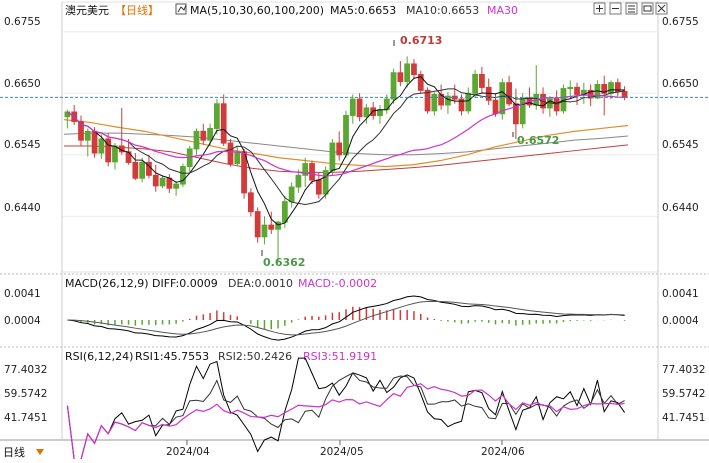 The image size is (709, 463). What do you see at coordinates (185, 283) in the screenshot?
I see `macd-diff-value: DIFF:0.0009` at bounding box center [185, 283].